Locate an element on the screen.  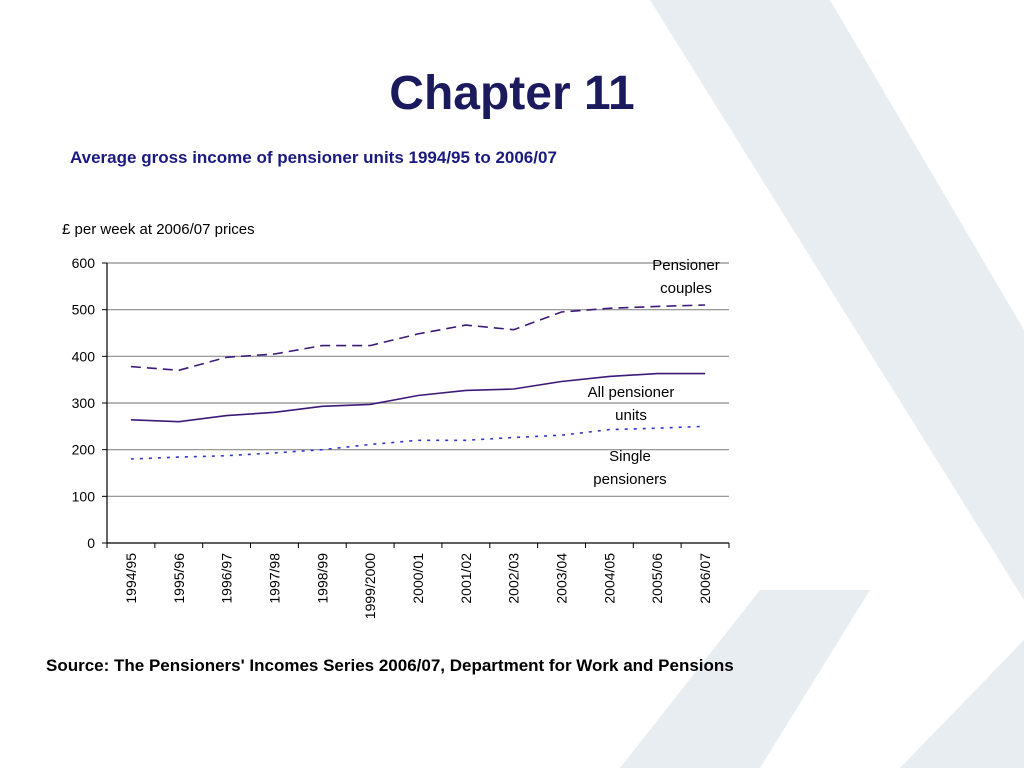
y-tick-label: 200 is located at coordinates (84, 450).